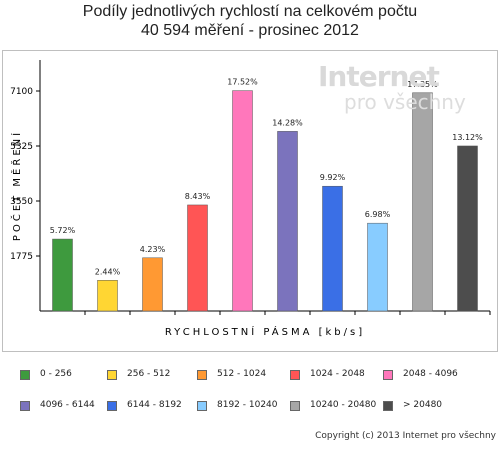 The image size is (500, 450). I want to click on data-label: 6.98%, so click(378, 214).